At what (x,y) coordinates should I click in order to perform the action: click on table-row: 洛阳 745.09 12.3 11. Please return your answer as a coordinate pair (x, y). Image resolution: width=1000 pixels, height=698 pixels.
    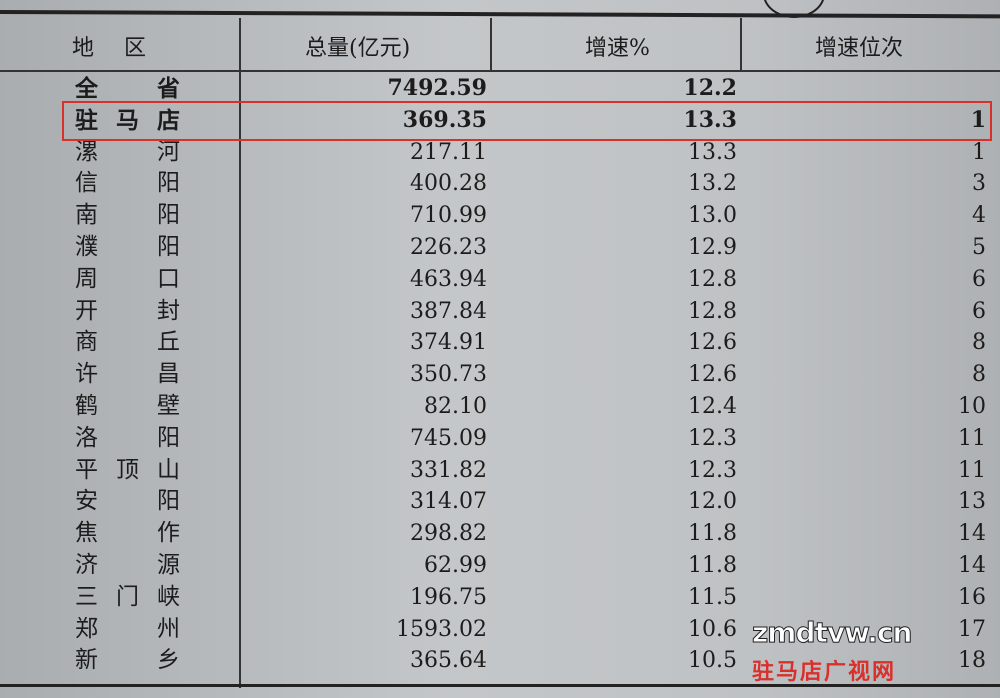
    Looking at the image, I should click on (500, 439).